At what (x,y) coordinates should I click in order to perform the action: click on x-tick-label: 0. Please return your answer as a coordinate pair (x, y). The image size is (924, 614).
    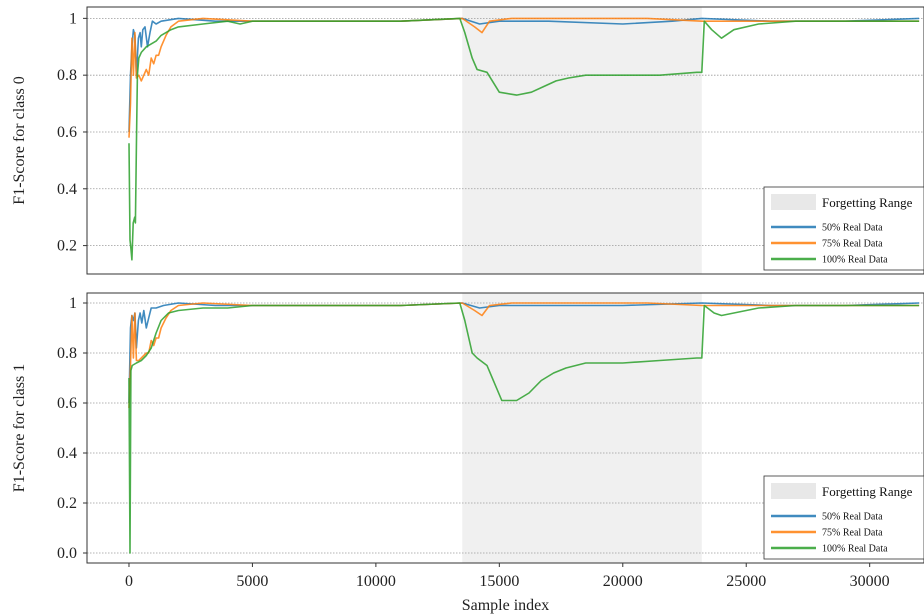
    Looking at the image, I should click on (129, 581).